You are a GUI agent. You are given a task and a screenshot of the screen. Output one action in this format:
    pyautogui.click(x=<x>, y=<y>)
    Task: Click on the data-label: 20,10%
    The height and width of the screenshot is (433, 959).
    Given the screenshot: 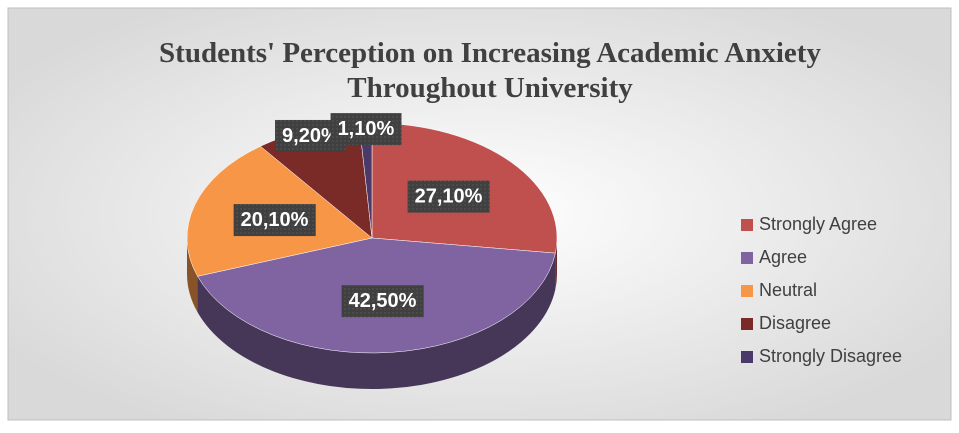 What is the action you would take?
    pyautogui.click(x=275, y=220)
    